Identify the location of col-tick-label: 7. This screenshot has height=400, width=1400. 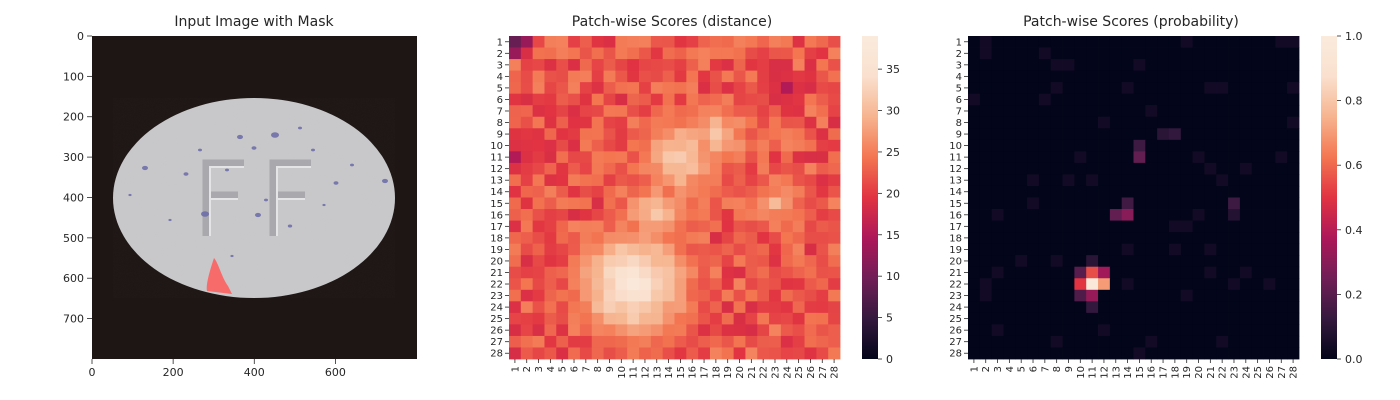
(1045, 369).